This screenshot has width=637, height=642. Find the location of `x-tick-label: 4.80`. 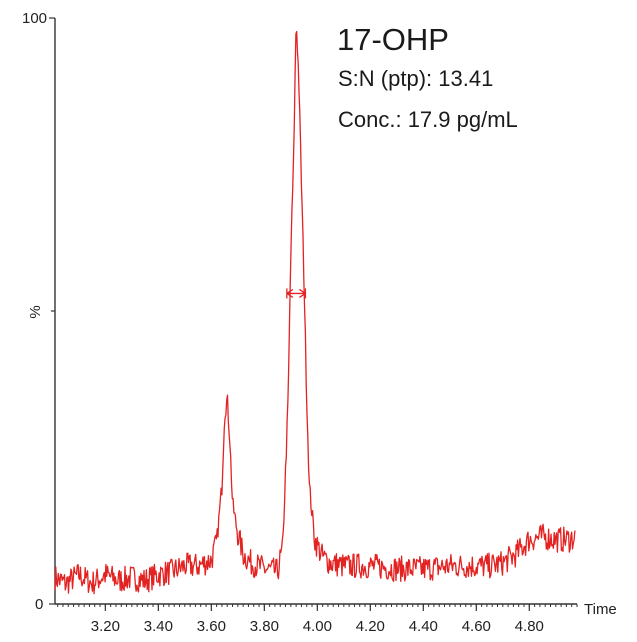

x-tick-label: 4.80 is located at coordinates (529, 626).